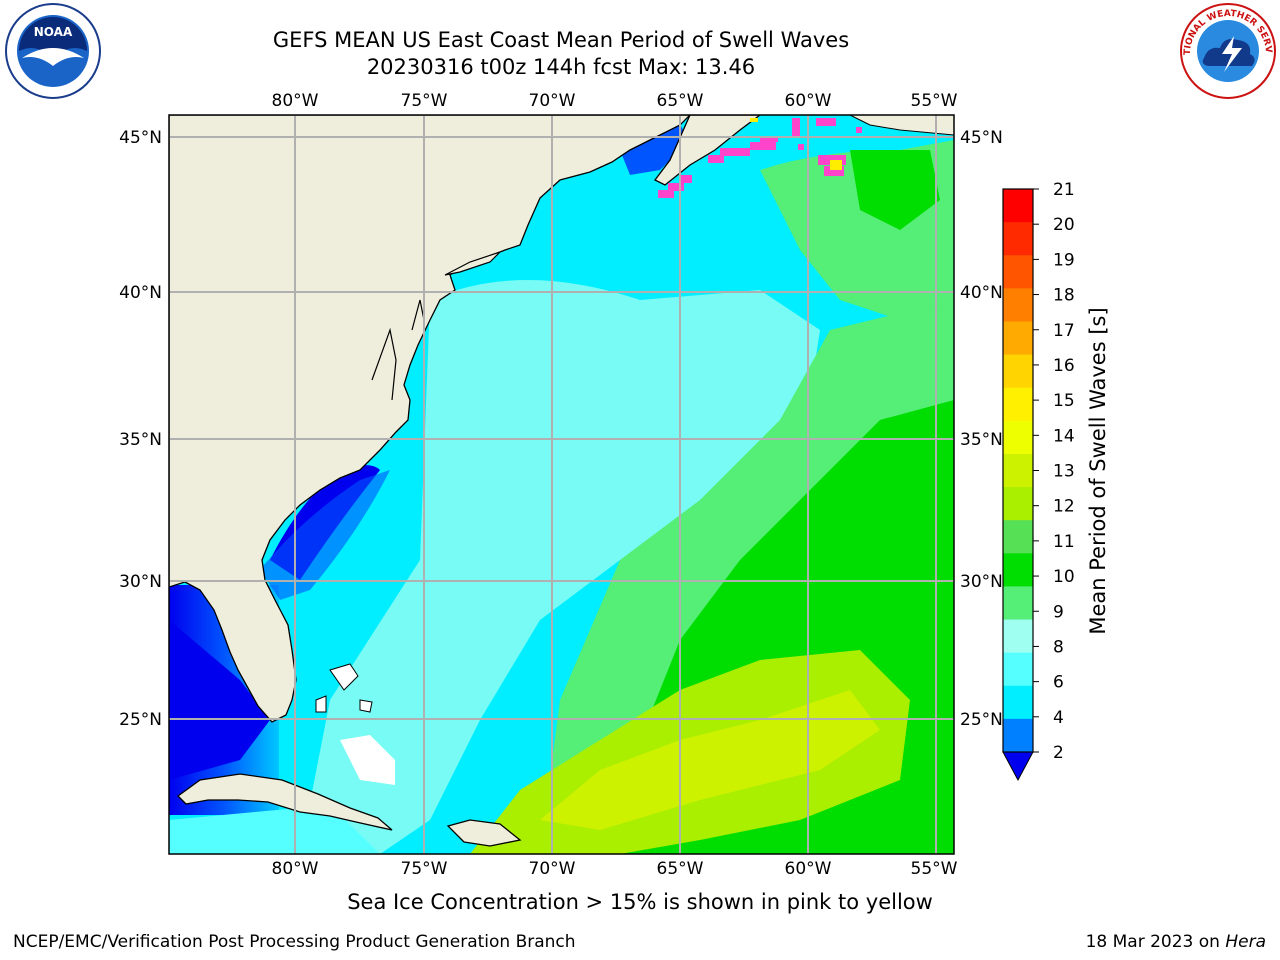 Image resolution: width=1280 pixels, height=960 pixels. Describe the element at coordinates (1064, 260) in the screenshot. I see `colorbar-tick-label: 19` at that location.